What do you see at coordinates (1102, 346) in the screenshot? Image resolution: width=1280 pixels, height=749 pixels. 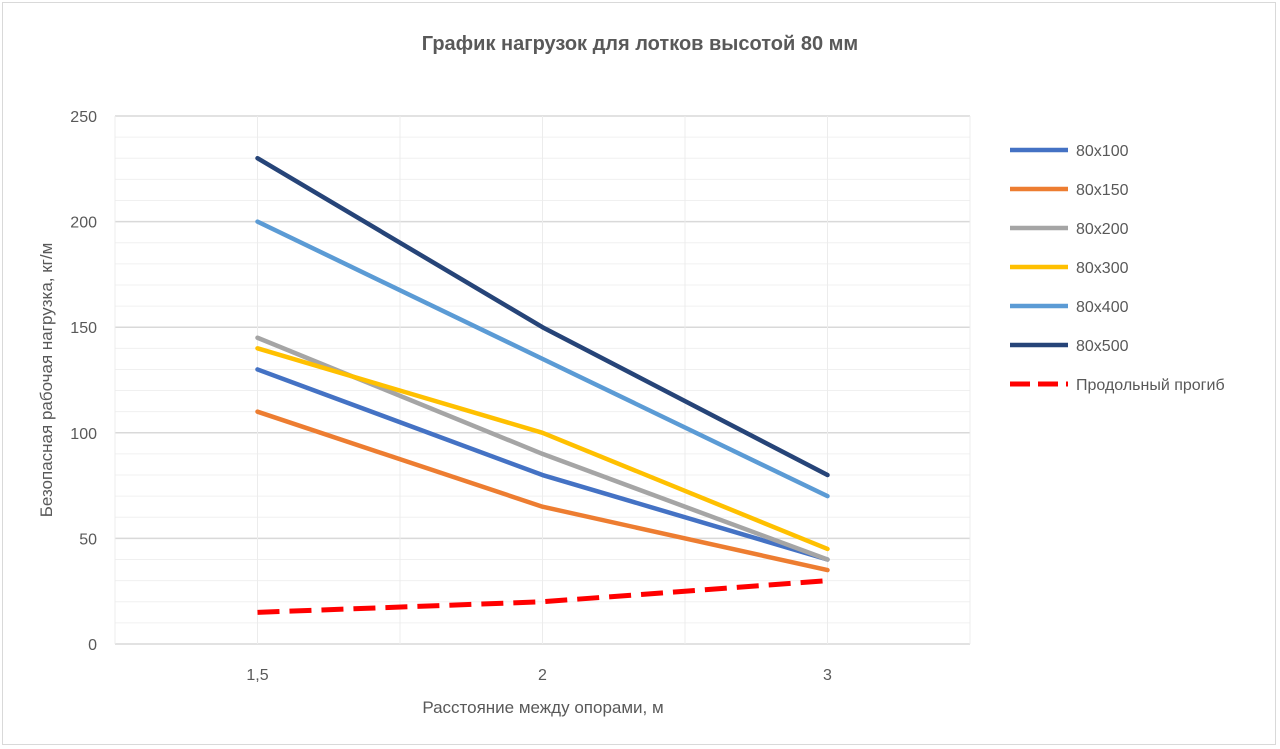 I see `legend-label: 80х500` at bounding box center [1102, 346].